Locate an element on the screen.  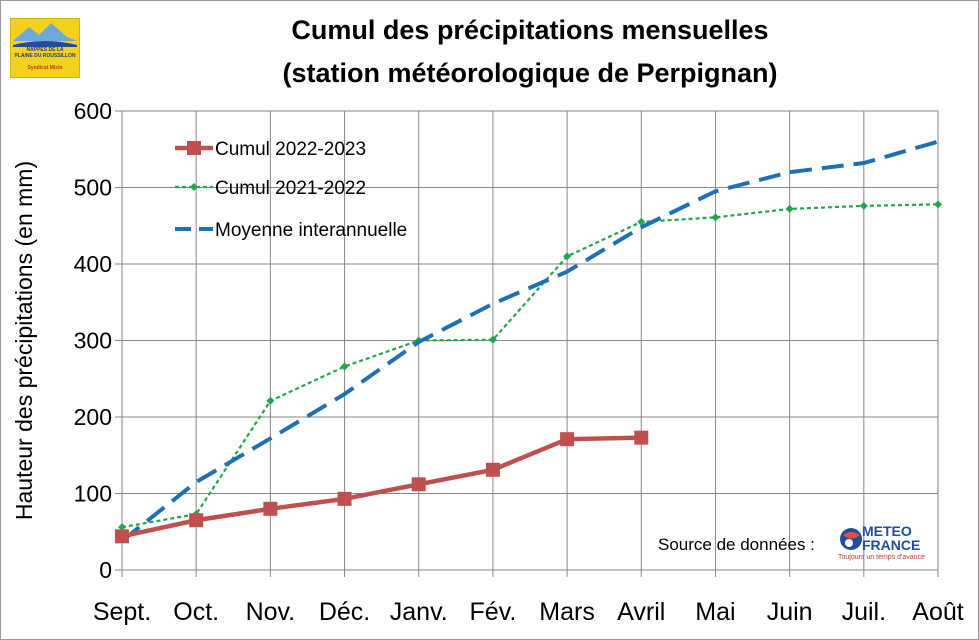
series-line-2022-2023 is located at coordinates (381, 487).